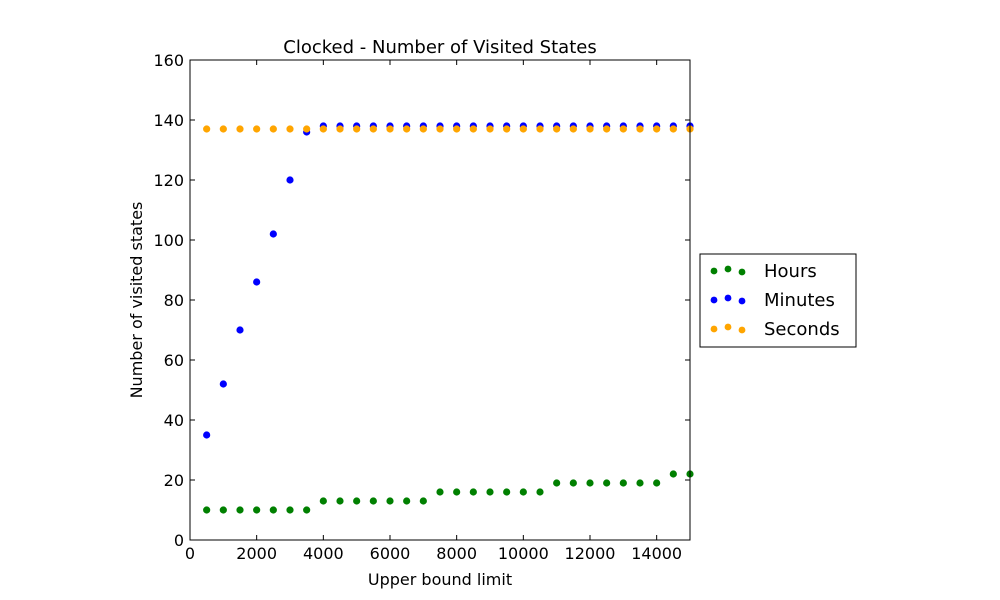  Describe the element at coordinates (179, 540) in the screenshot. I see `y-tick-label: 0` at that location.